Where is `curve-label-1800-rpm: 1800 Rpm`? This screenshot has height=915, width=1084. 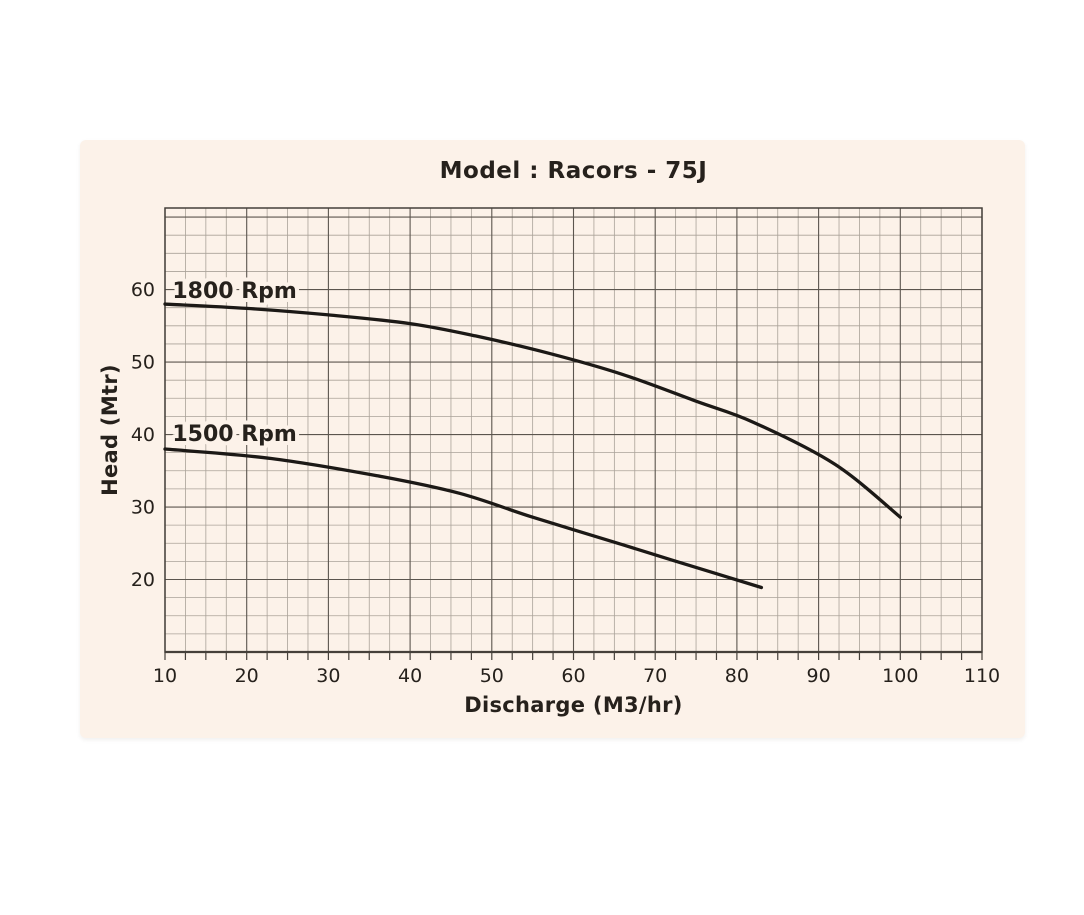 curve-label-1800-rpm: 1800 Rpm is located at coordinates (234, 291).